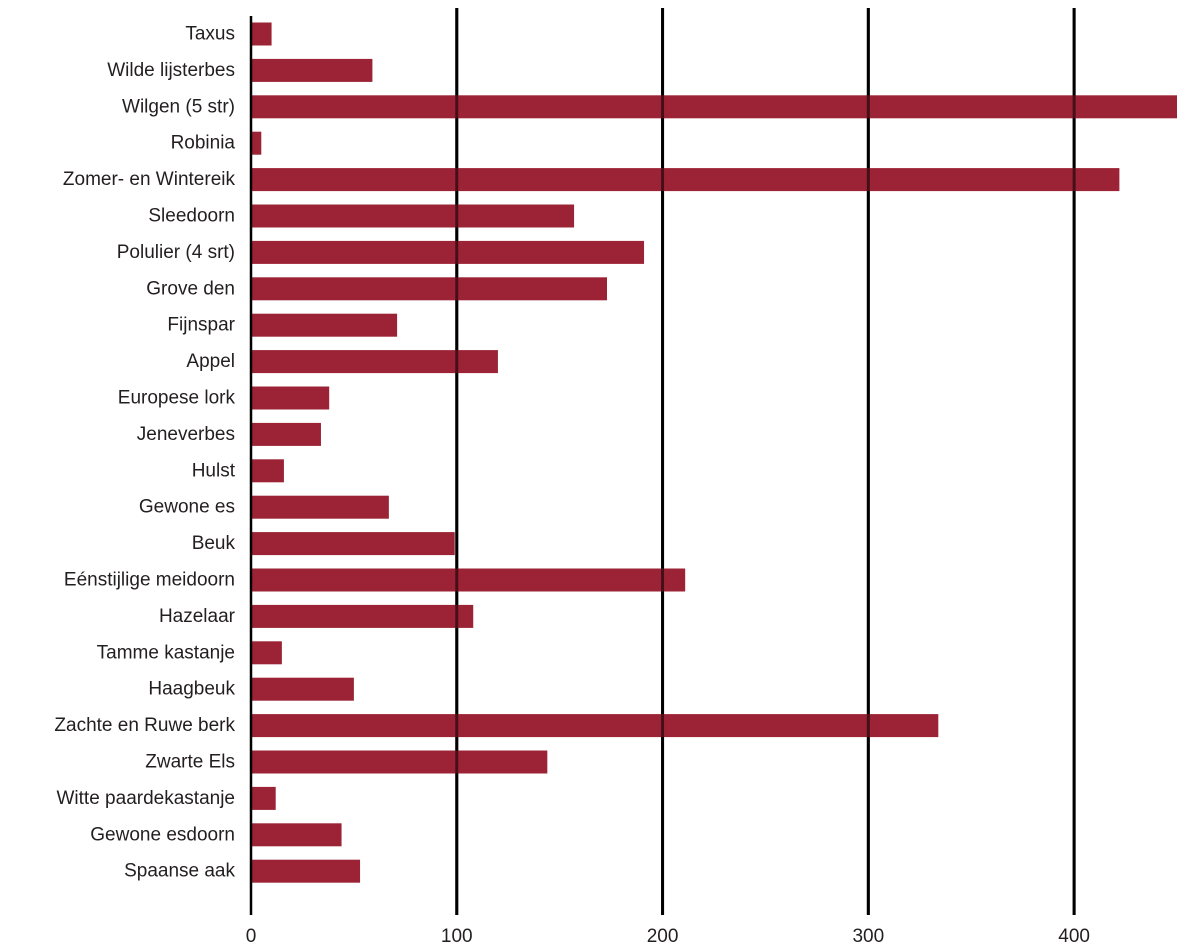  I want to click on category-label: Hazelaar, so click(197, 616).